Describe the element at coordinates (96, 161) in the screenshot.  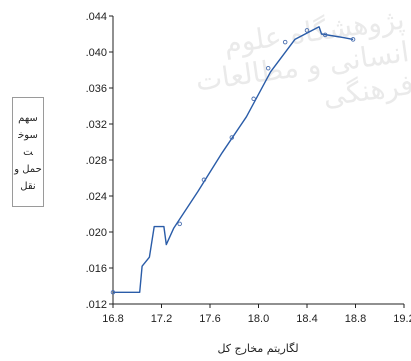
I see `y-tick-label: .028` at that location.